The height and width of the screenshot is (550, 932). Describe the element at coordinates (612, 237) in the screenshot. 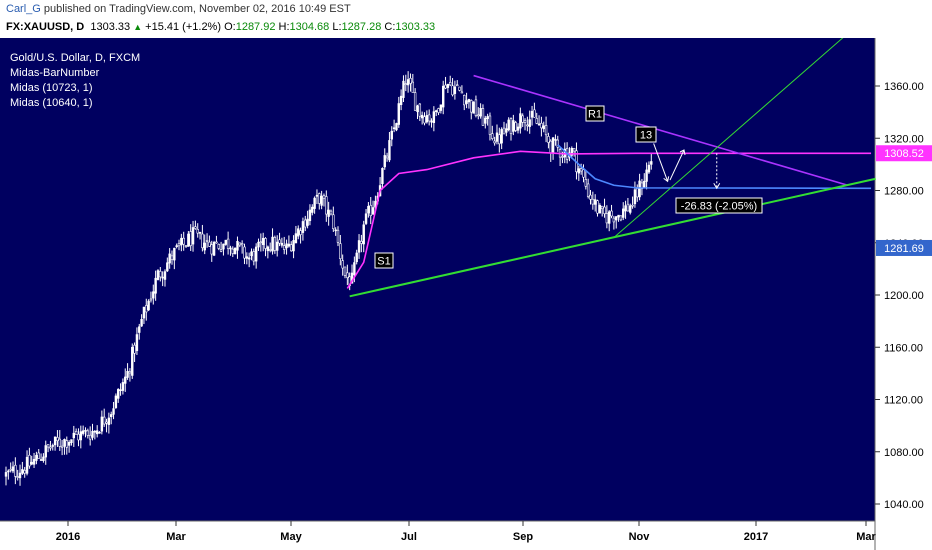

I see `support-trendline` at that location.